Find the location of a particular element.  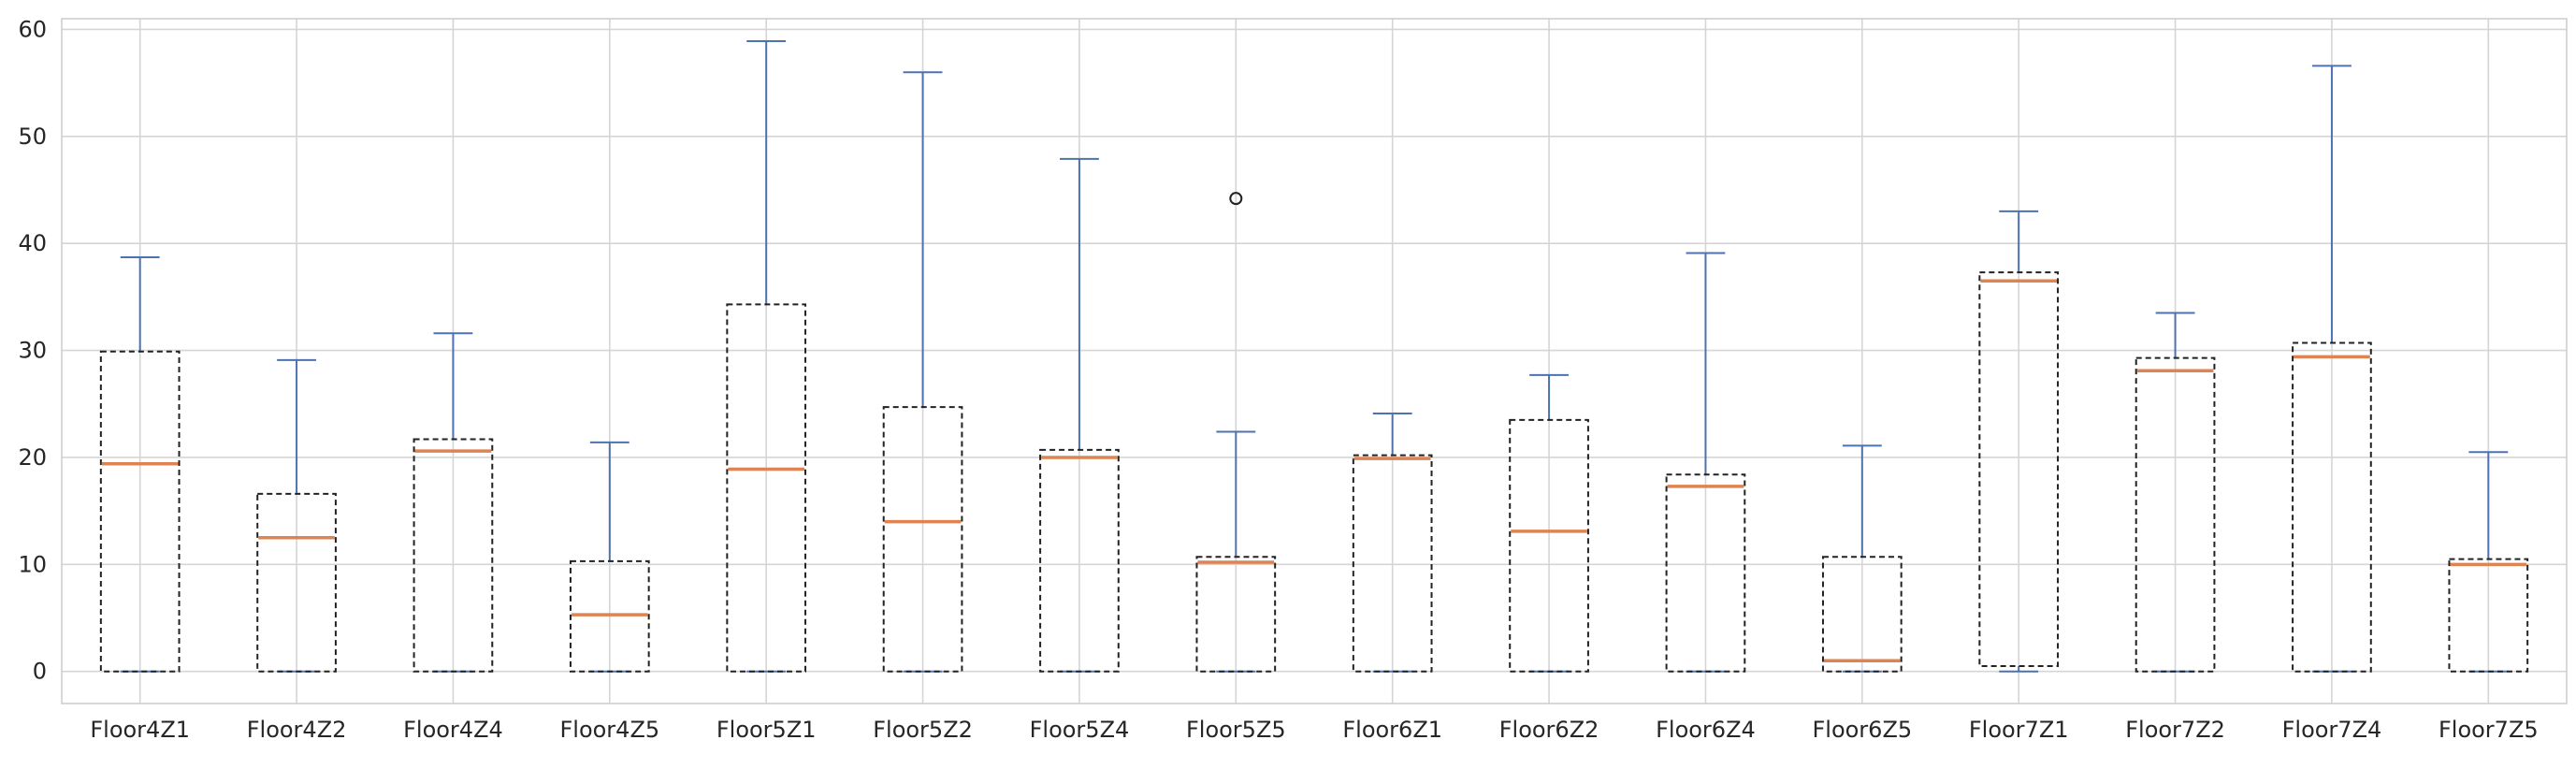

box-Floor7Z5 is located at coordinates (2488, 562).